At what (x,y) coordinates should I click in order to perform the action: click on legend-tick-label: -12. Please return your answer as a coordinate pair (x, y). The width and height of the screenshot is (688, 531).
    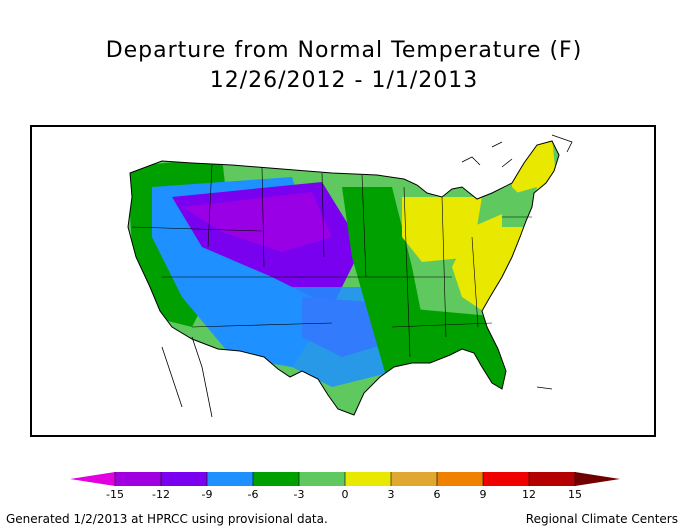
    Looking at the image, I should click on (161, 494).